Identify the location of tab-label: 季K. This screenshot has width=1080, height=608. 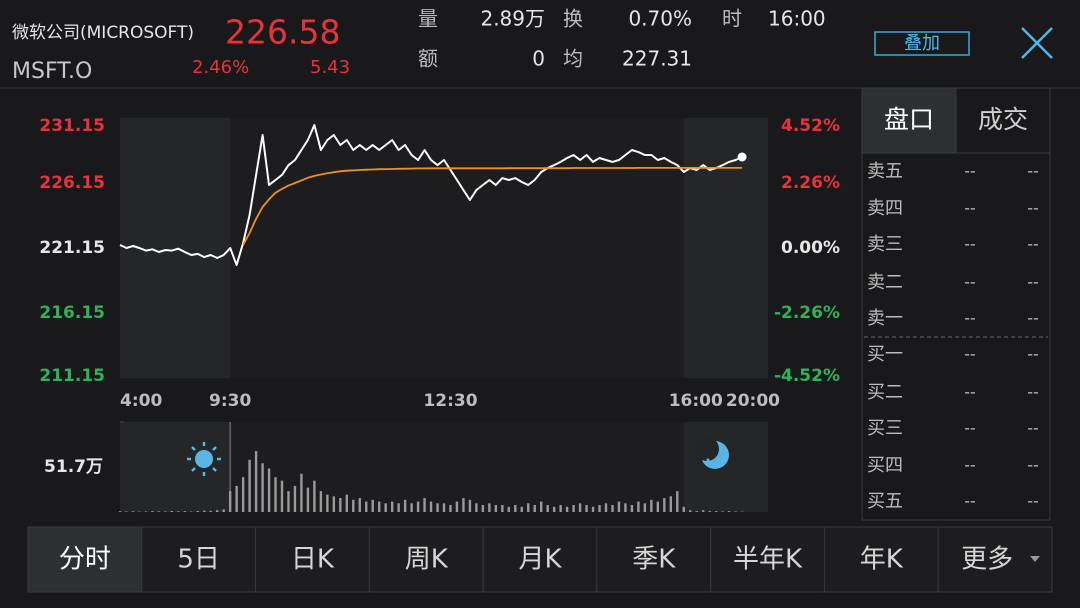
(654, 560).